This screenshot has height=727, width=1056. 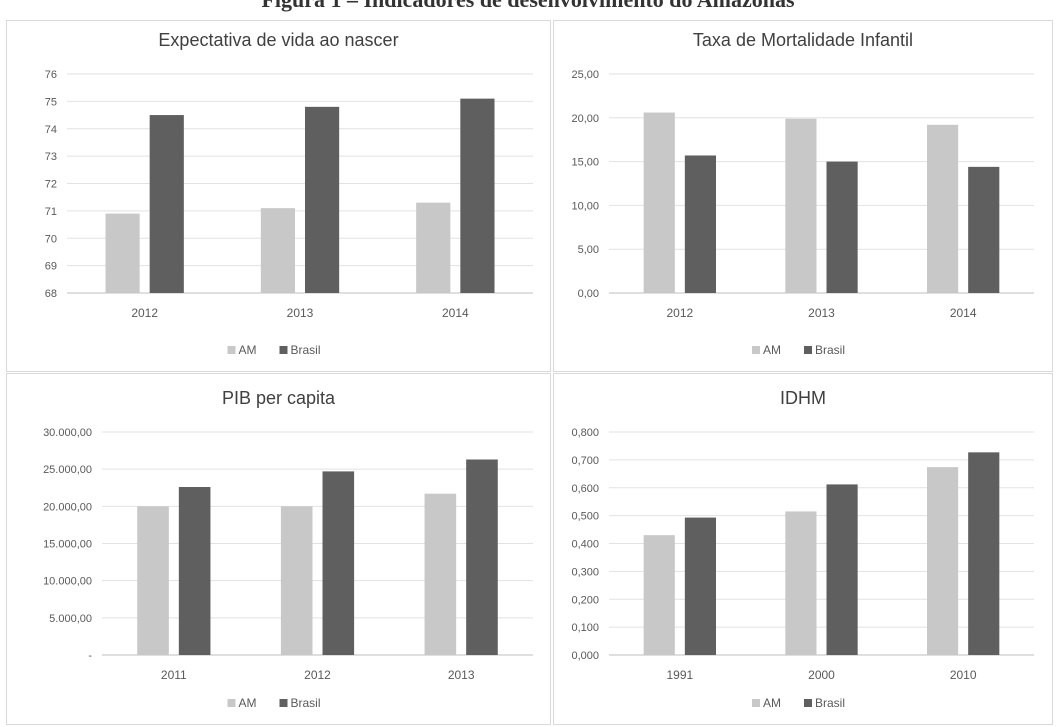 What do you see at coordinates (51, 75) in the screenshot?
I see `y-tick-label: 76` at bounding box center [51, 75].